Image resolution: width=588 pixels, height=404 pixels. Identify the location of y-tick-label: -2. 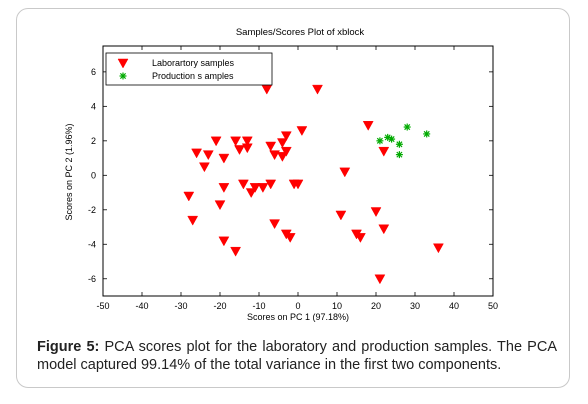
(92, 210).